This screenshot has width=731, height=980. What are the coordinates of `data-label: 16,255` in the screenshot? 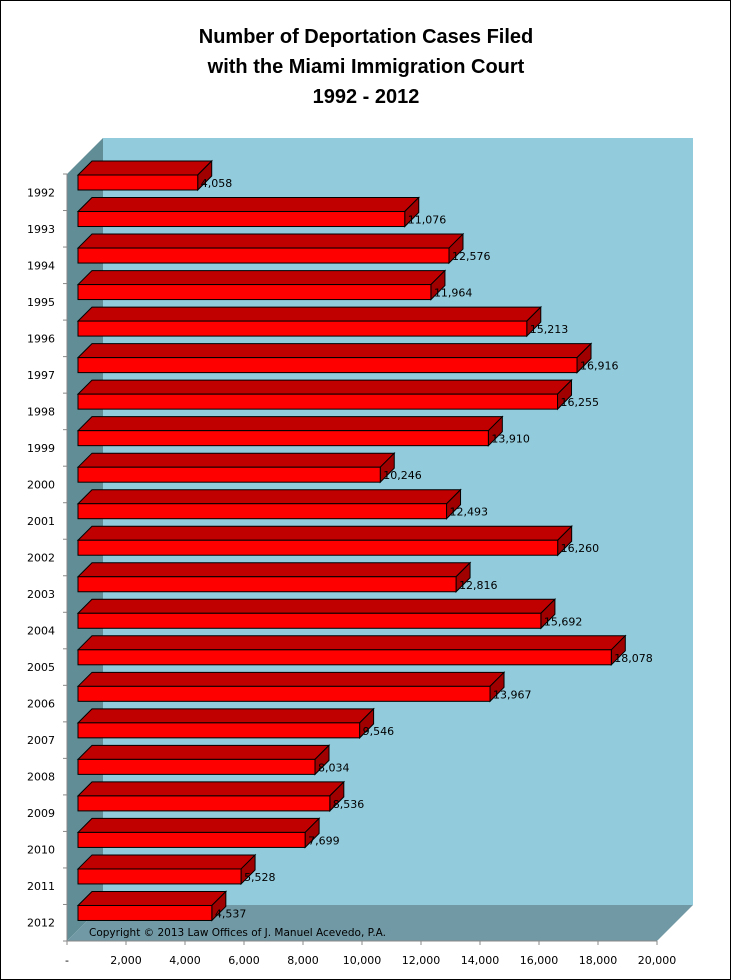 It's located at (580, 402).